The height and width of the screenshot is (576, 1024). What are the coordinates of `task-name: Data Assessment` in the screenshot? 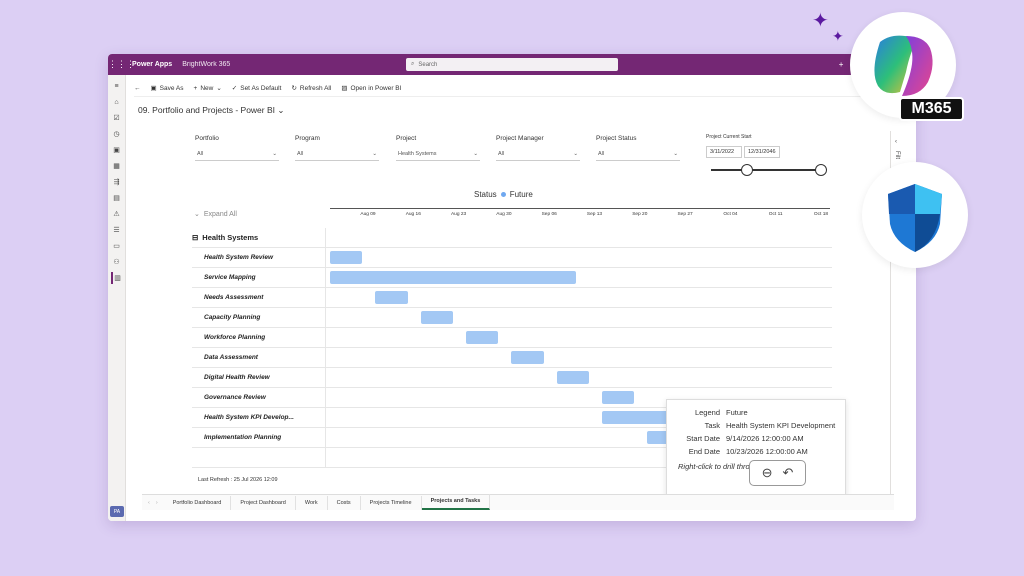 It's located at (231, 357).